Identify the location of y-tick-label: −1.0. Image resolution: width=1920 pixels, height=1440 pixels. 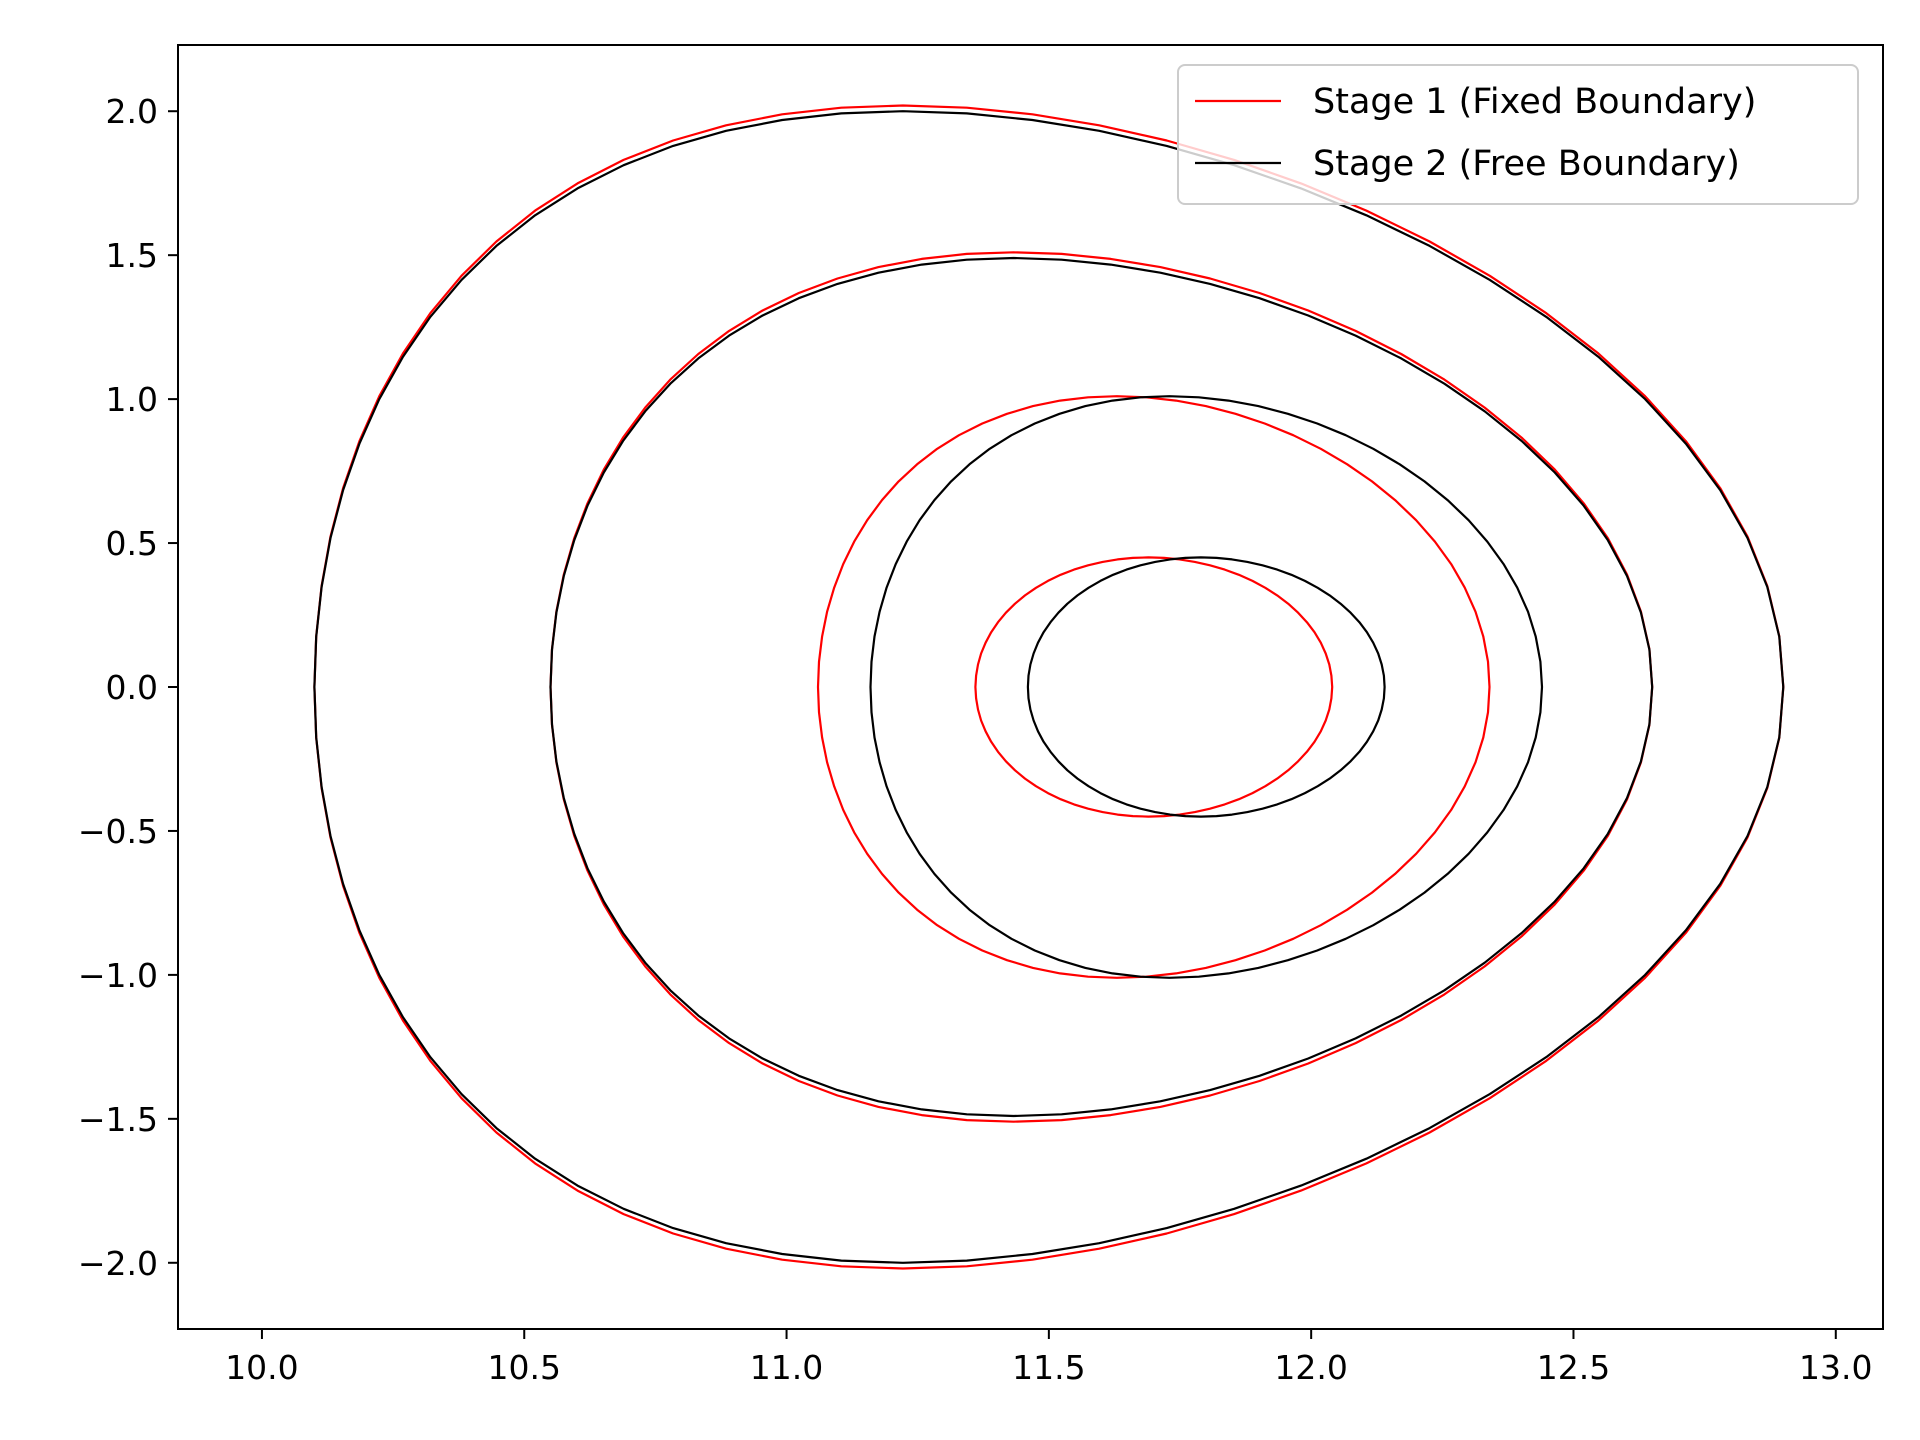
(118, 975).